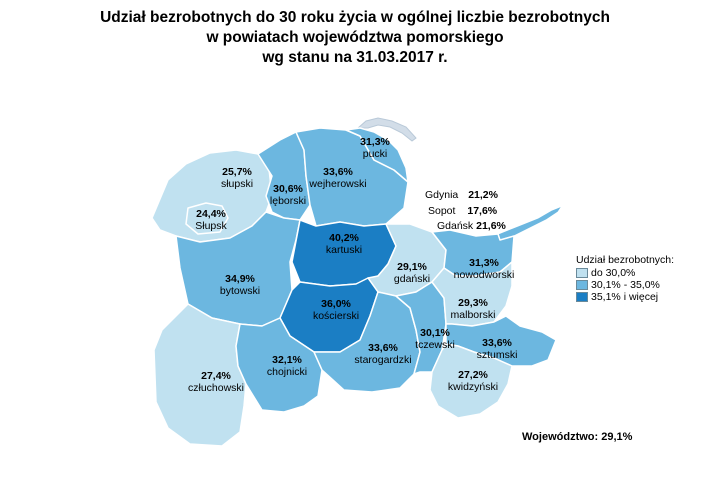  Describe the element at coordinates (484, 275) in the screenshot. I see `name-nowodworski: nowodworski` at that location.